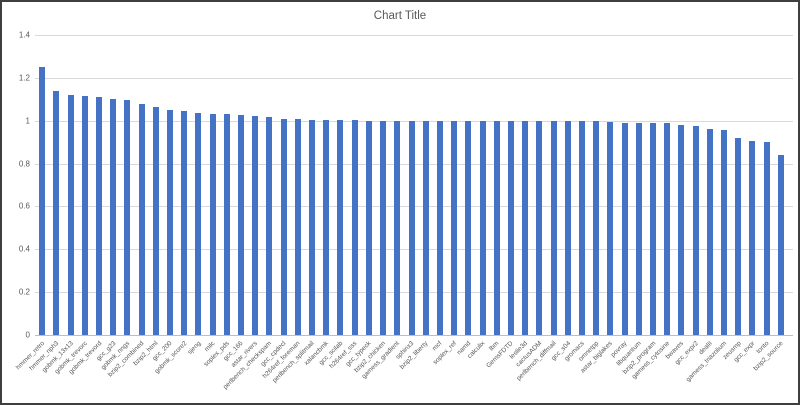 Image resolution: width=800 pixels, height=405 pixels. I want to click on y-tick-label: 0, so click(27, 335).